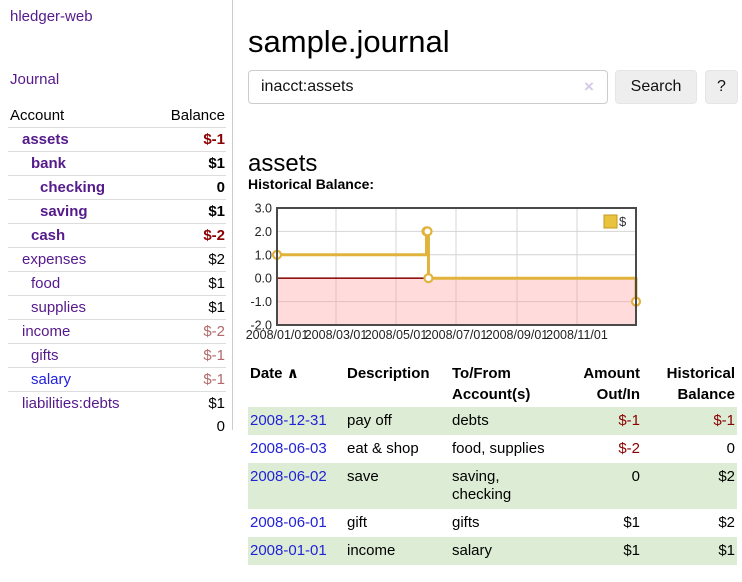 The width and height of the screenshot is (742, 582). I want to click on register-row: 2008-06-02 save saving, checking 0 $2, so click(492, 486).